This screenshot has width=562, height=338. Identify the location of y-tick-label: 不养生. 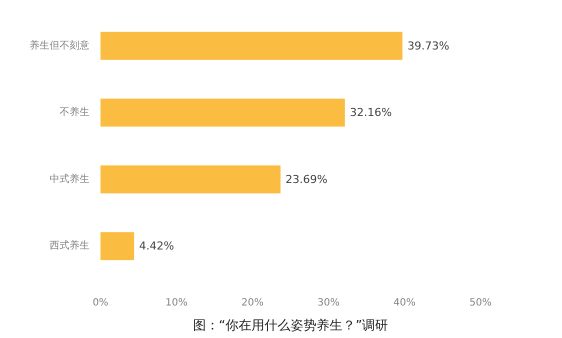
(75, 112).